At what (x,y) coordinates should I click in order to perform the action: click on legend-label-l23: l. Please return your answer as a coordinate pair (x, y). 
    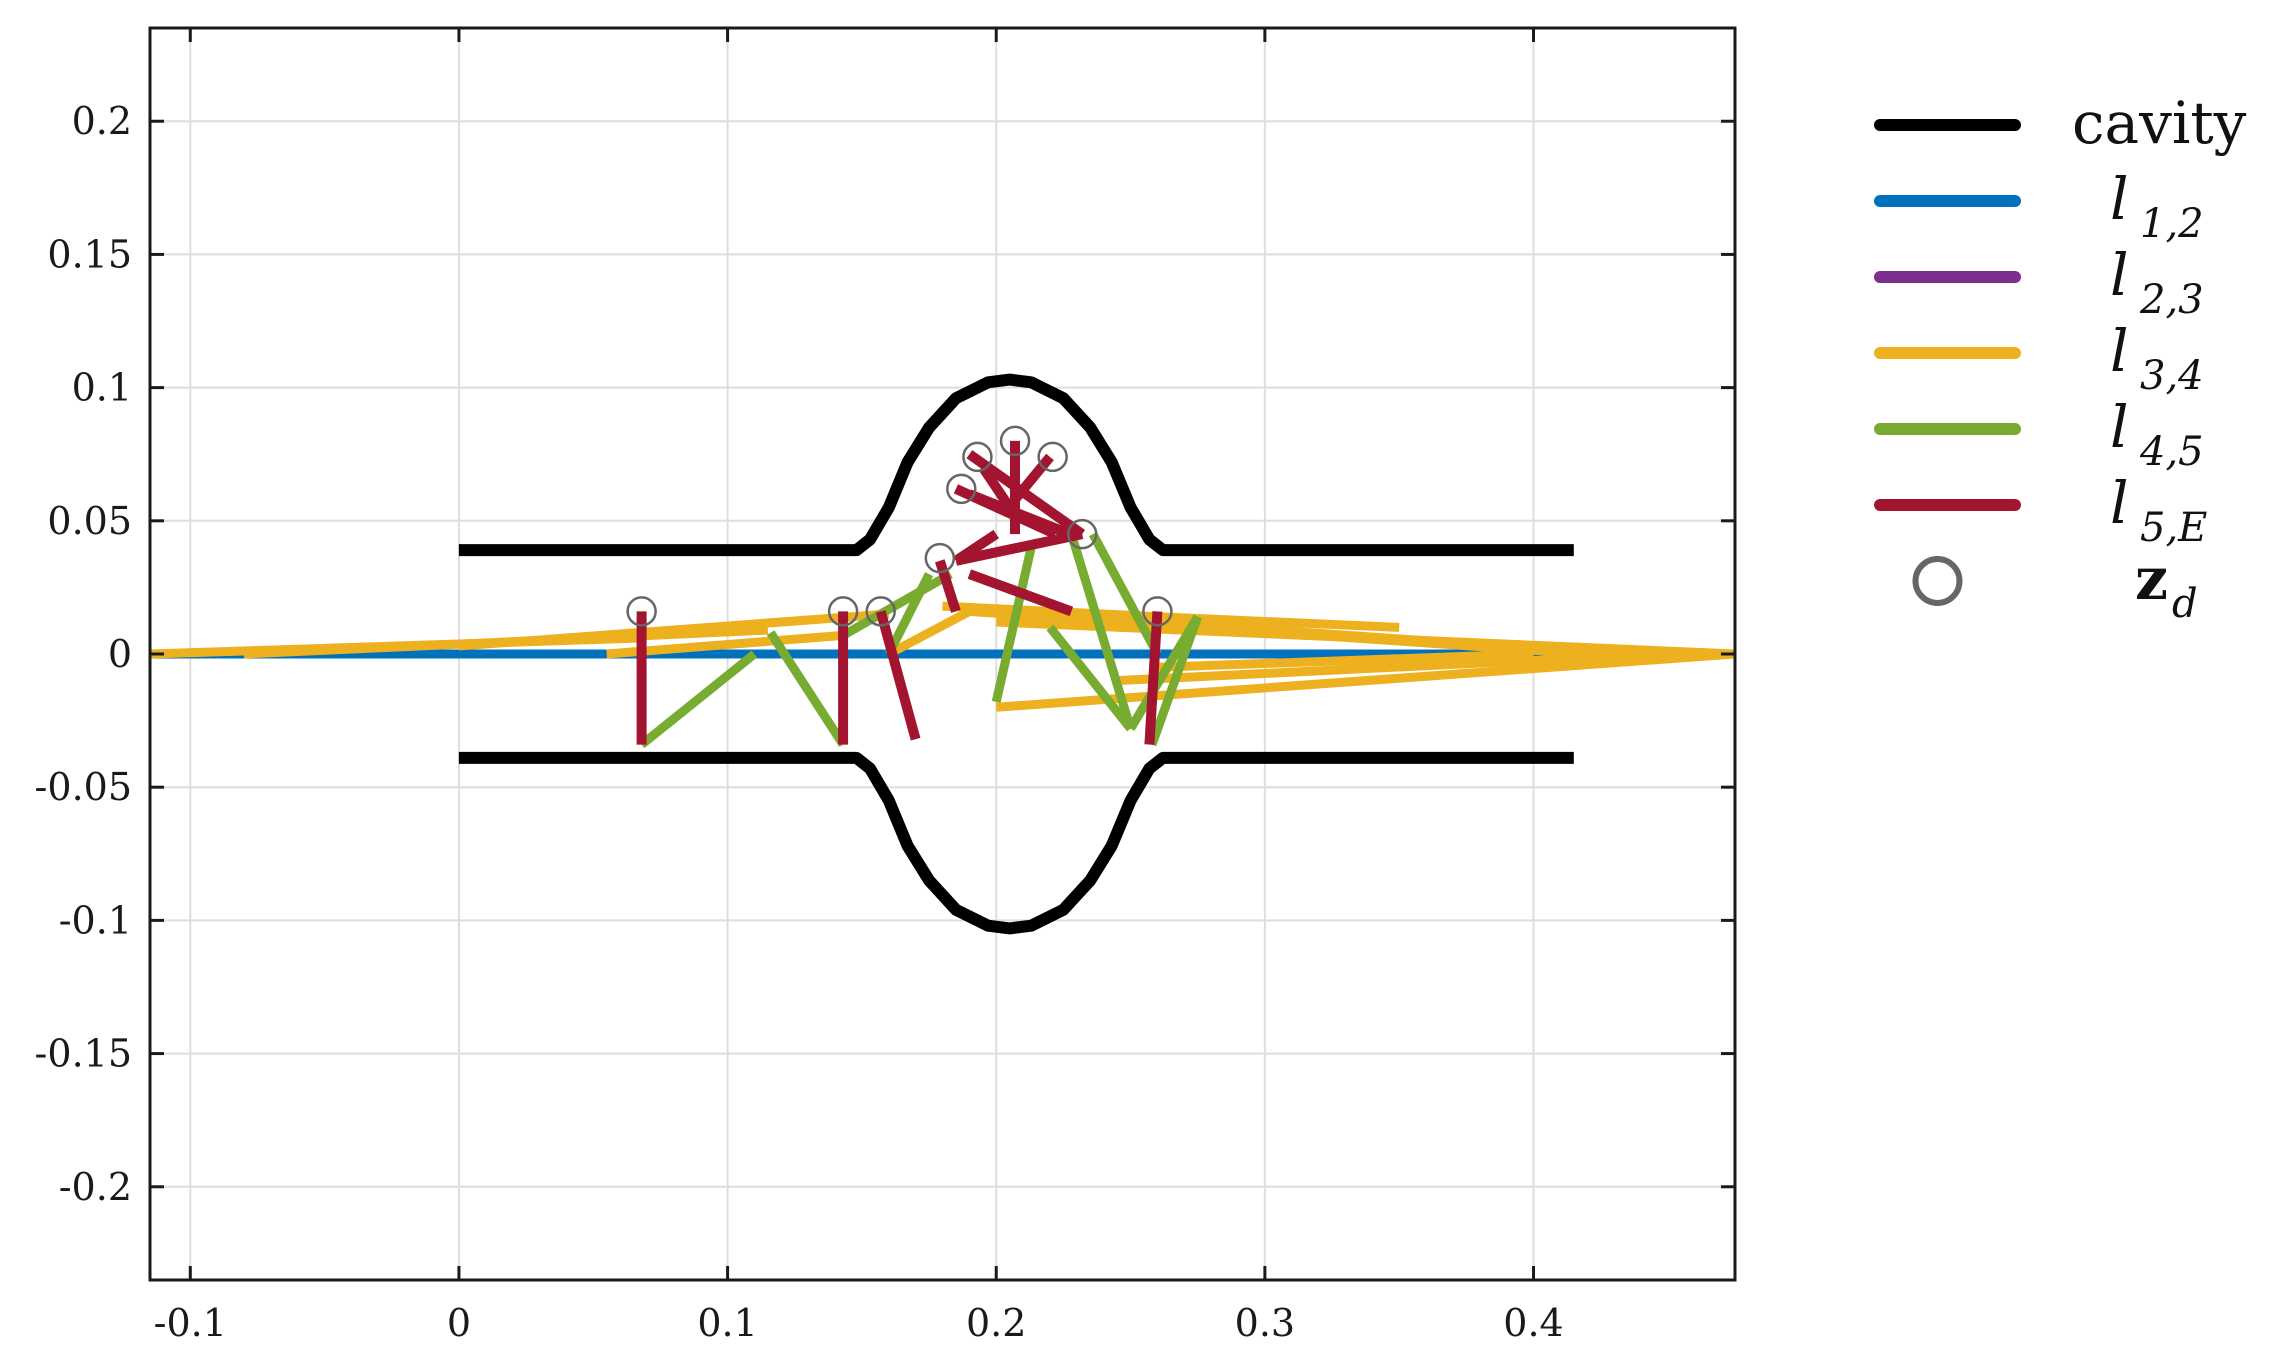
    Looking at the image, I should click on (2119, 275).